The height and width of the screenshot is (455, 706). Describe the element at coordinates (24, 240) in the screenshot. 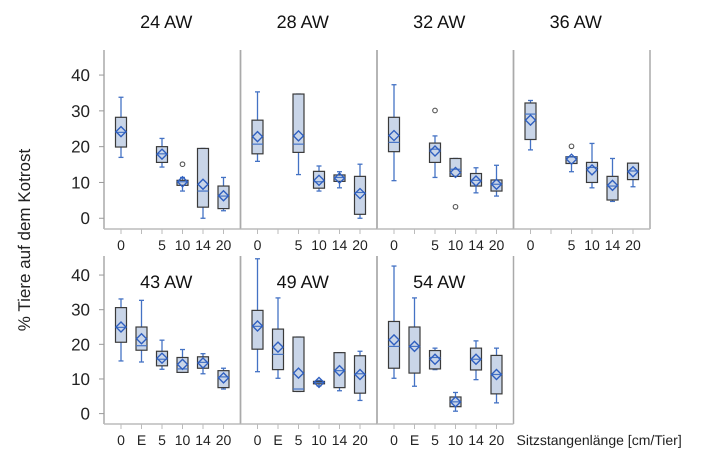

I see `y-axis-title: % Tiere auf dem Kotrost` at that location.